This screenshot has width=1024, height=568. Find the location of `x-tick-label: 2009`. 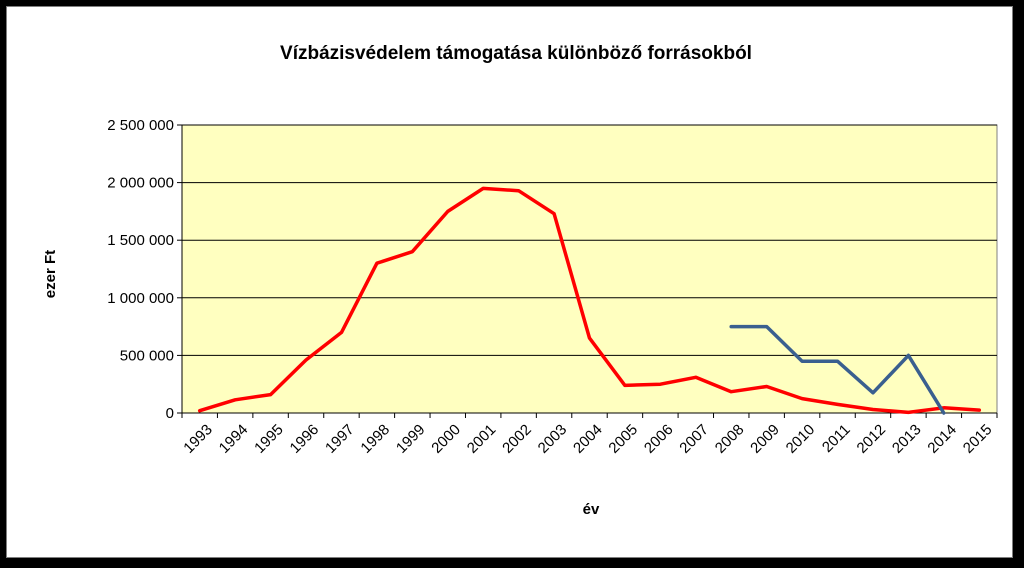

x-tick-label: 2009 is located at coordinates (765, 439).